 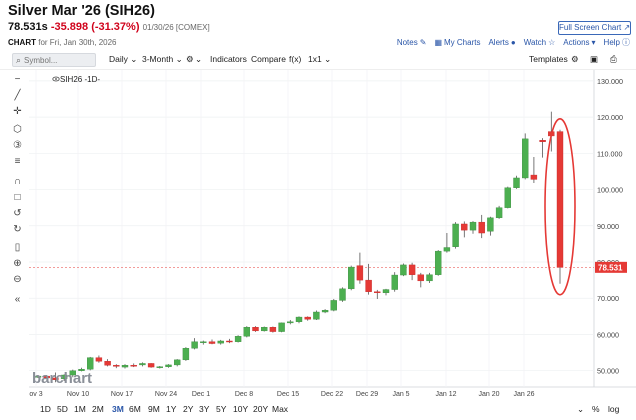 What do you see at coordinates (438, 42) in the screenshot?
I see `chart-icon: ▦` at bounding box center [438, 42].